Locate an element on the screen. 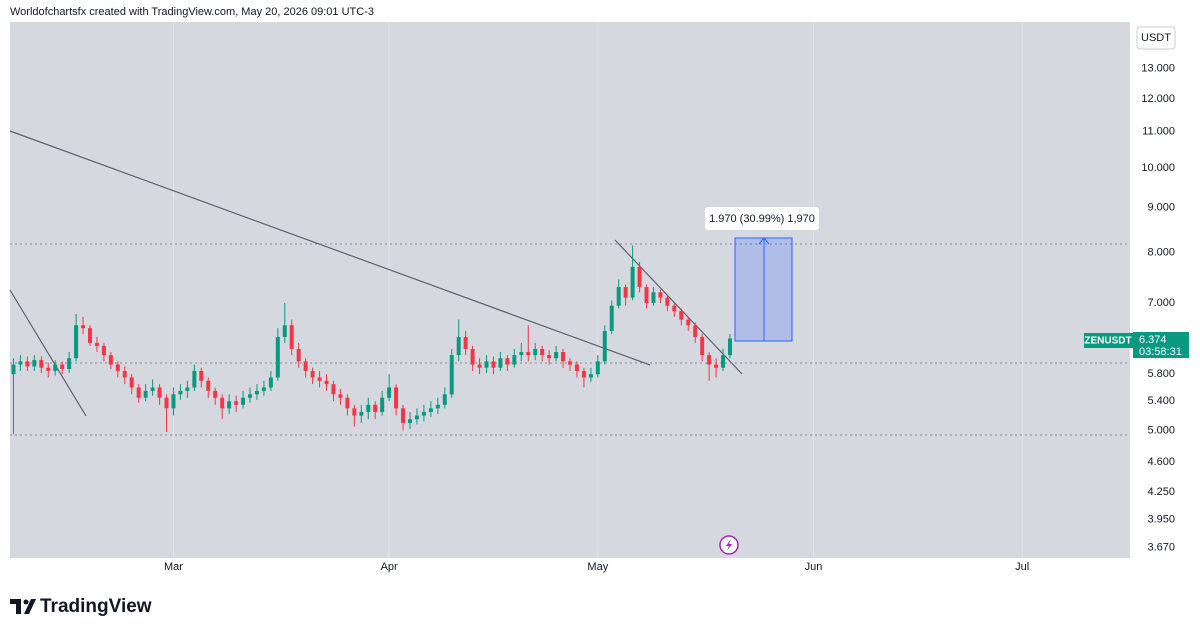  y-tick-label: 13.000 is located at coordinates (1158, 68).